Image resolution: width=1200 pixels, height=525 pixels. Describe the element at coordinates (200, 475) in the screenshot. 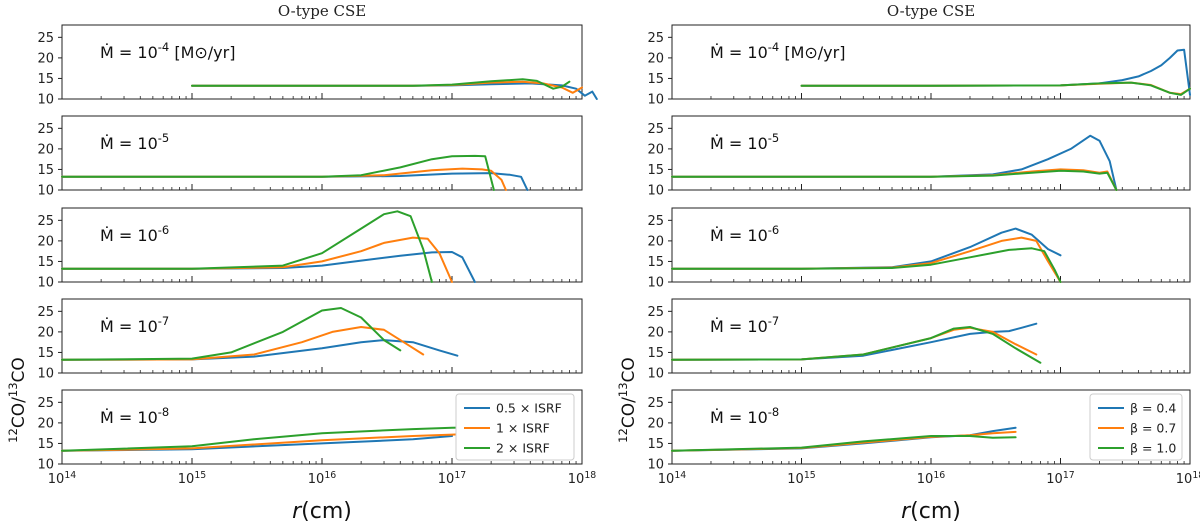

I see `label-exponent: 15` at that location.